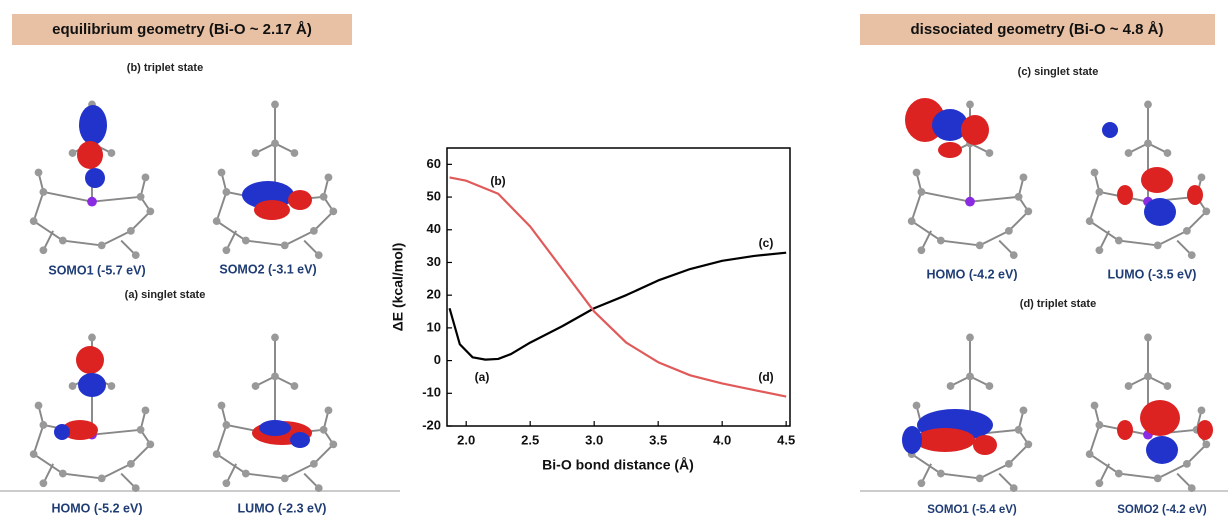 The image size is (1228, 519). I want to click on y-tick-label: 0, so click(437, 359).